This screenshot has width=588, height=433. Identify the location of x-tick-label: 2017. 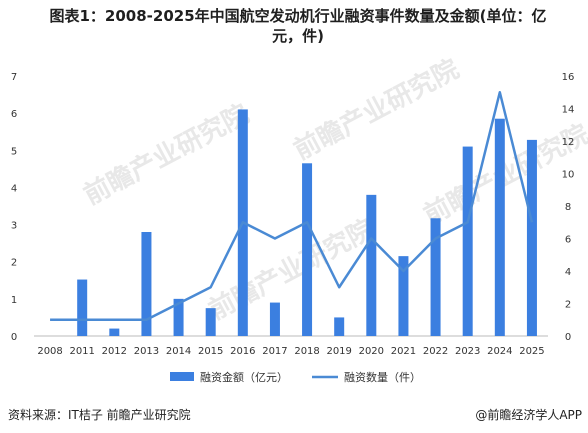
(274, 351).